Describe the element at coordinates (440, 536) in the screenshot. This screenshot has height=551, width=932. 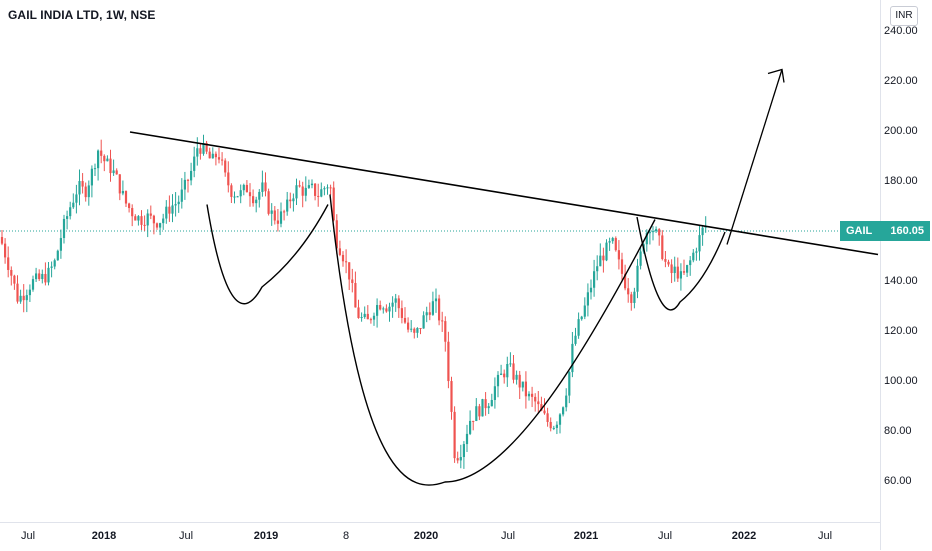
I see `time-axis` at that location.